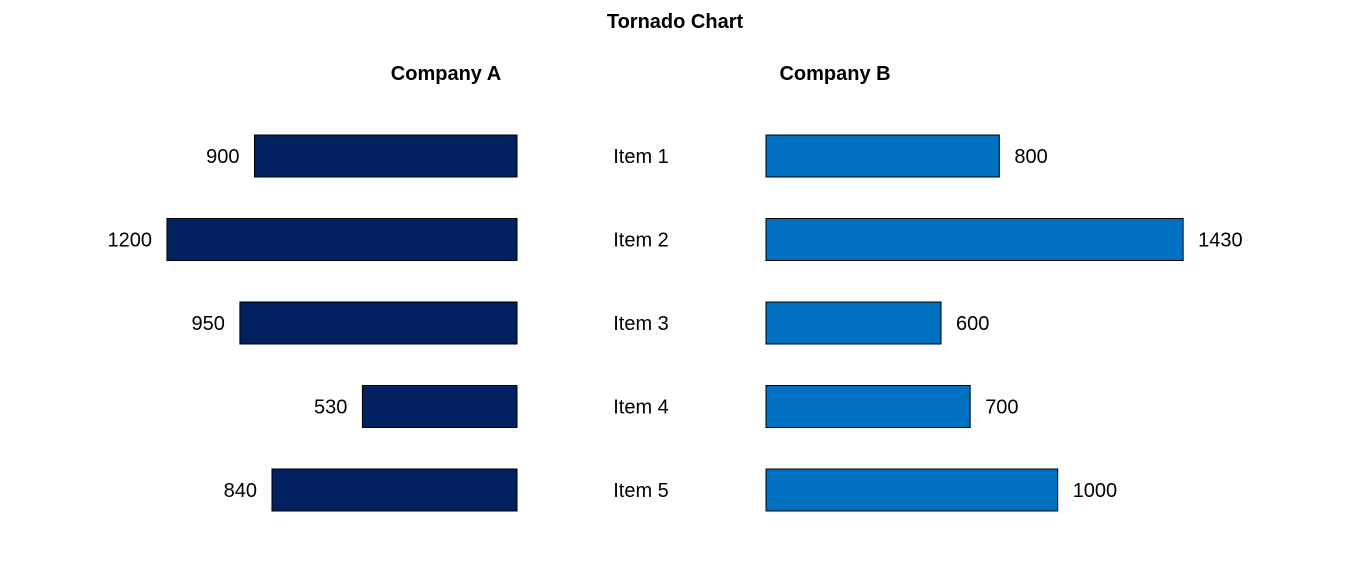  I want to click on data-label-company-b-item-3: 600, so click(972, 324).